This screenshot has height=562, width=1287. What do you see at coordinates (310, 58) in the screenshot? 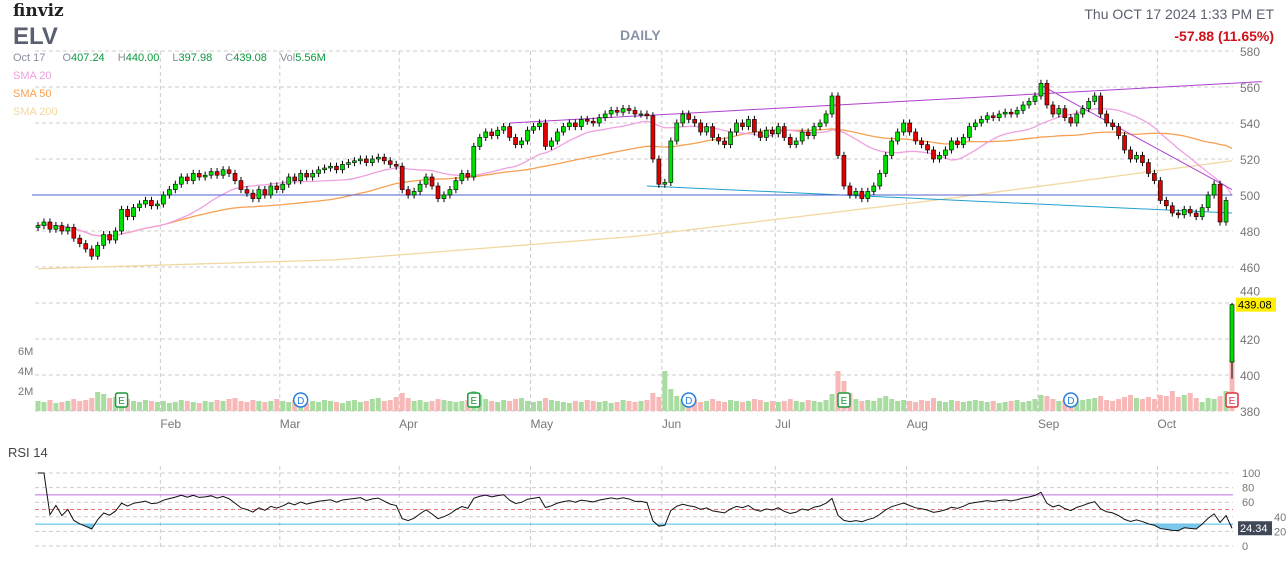
I see `volume-value: 5.56M` at bounding box center [310, 58].